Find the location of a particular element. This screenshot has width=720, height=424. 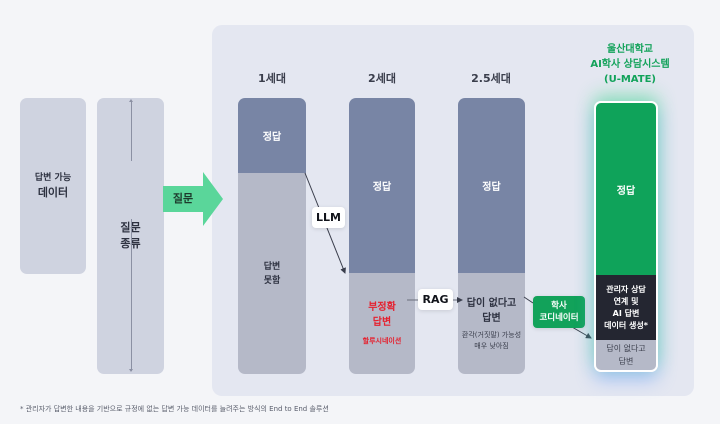

umate-title-line1: 울산대학교 is located at coordinates (630, 49).